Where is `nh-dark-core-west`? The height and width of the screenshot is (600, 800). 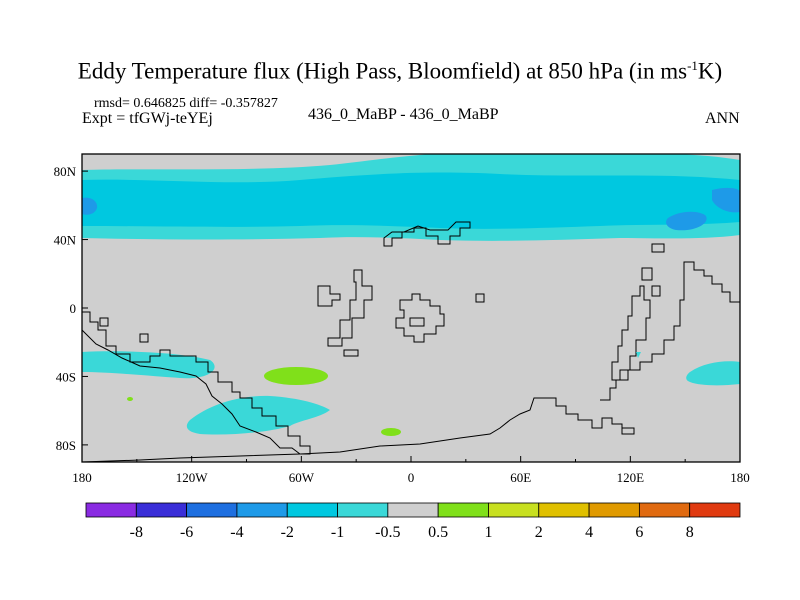
nh-dark-core-west is located at coordinates (90, 206).